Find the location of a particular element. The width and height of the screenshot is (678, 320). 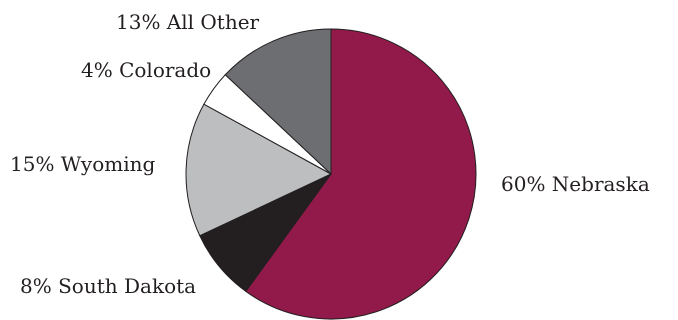

slice-label-wyoming: 15% Wyoming is located at coordinates (83, 164).